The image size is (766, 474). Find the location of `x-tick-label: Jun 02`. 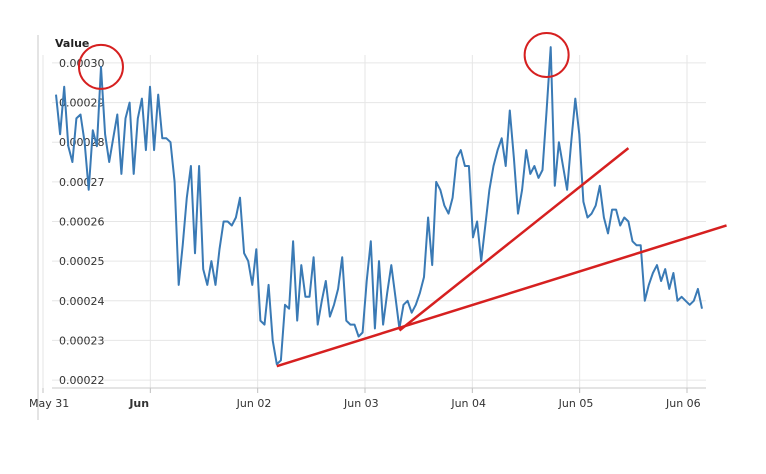

x-tick-label: Jun 02 is located at coordinates (254, 403).